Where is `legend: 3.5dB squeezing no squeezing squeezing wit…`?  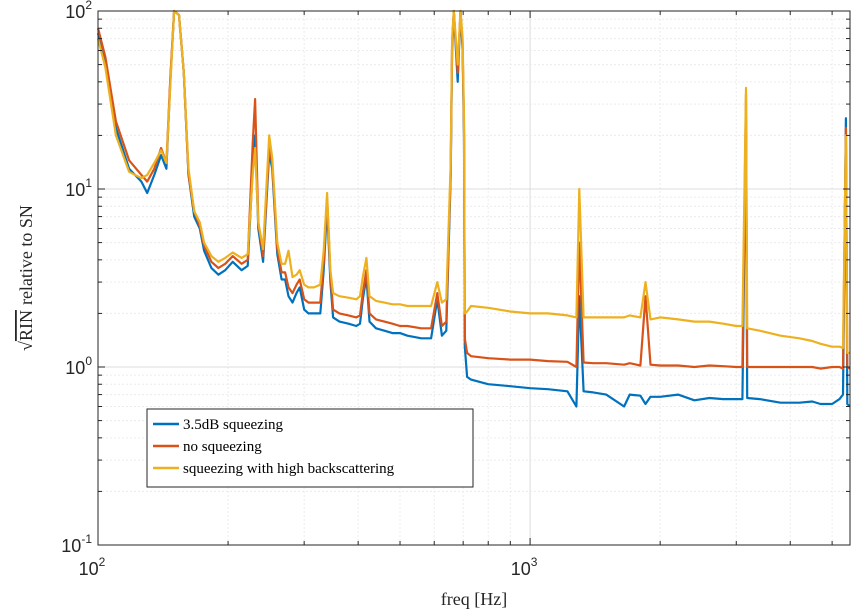 legend: 3.5dB squeezing no squeezing squeezing wit… is located at coordinates (310, 448).